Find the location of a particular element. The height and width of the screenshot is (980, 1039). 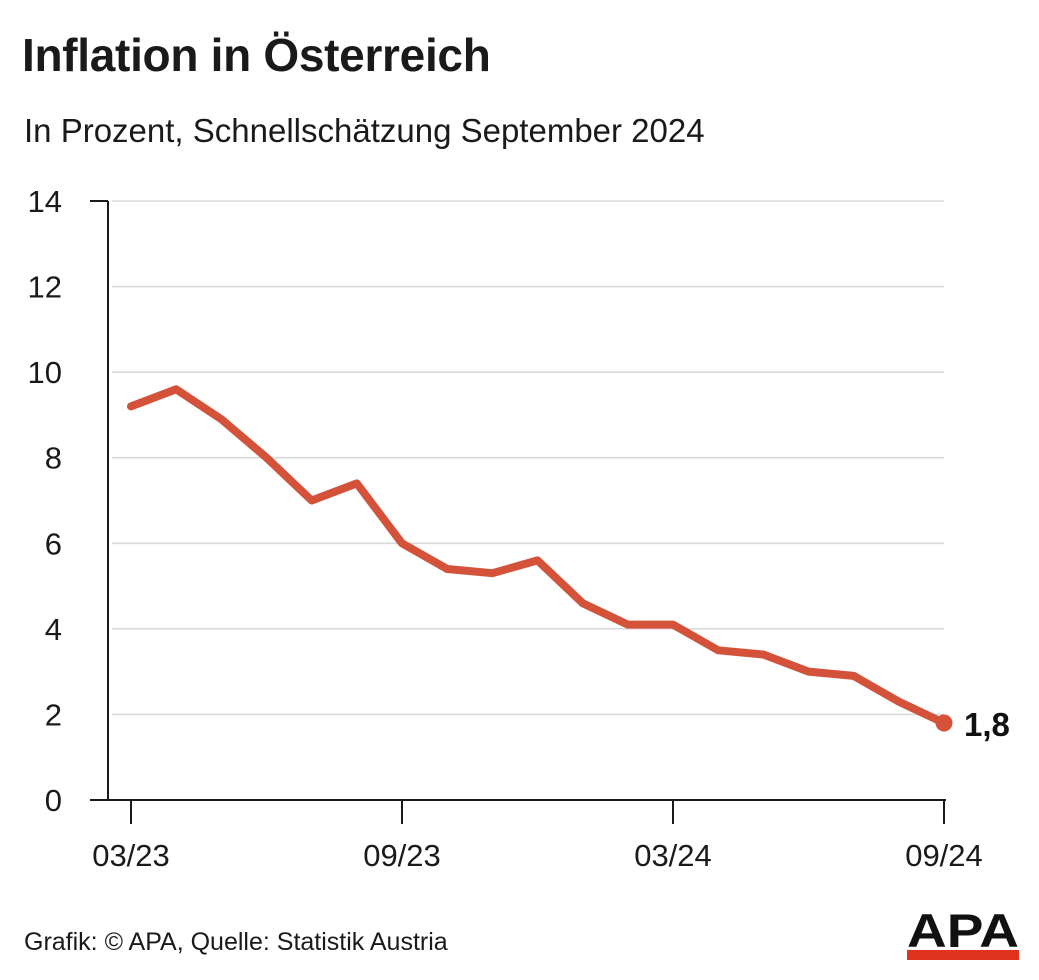

x-tick-label: 09/24 is located at coordinates (944, 855).